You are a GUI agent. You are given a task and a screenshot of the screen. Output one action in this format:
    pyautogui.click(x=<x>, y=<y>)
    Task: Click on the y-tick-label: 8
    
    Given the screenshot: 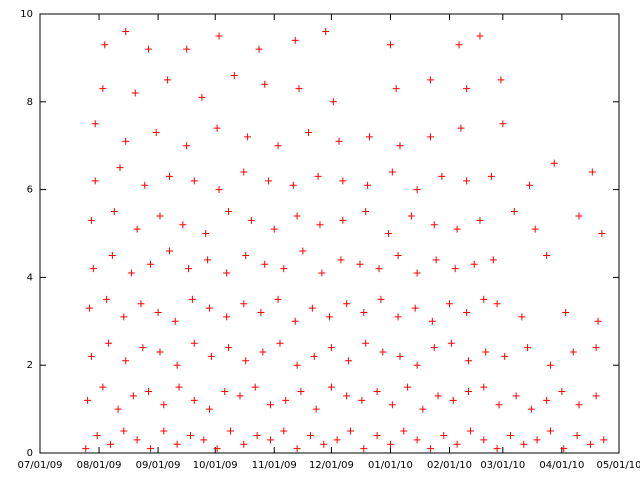 What is the action you would take?
    pyautogui.click(x=30, y=102)
    